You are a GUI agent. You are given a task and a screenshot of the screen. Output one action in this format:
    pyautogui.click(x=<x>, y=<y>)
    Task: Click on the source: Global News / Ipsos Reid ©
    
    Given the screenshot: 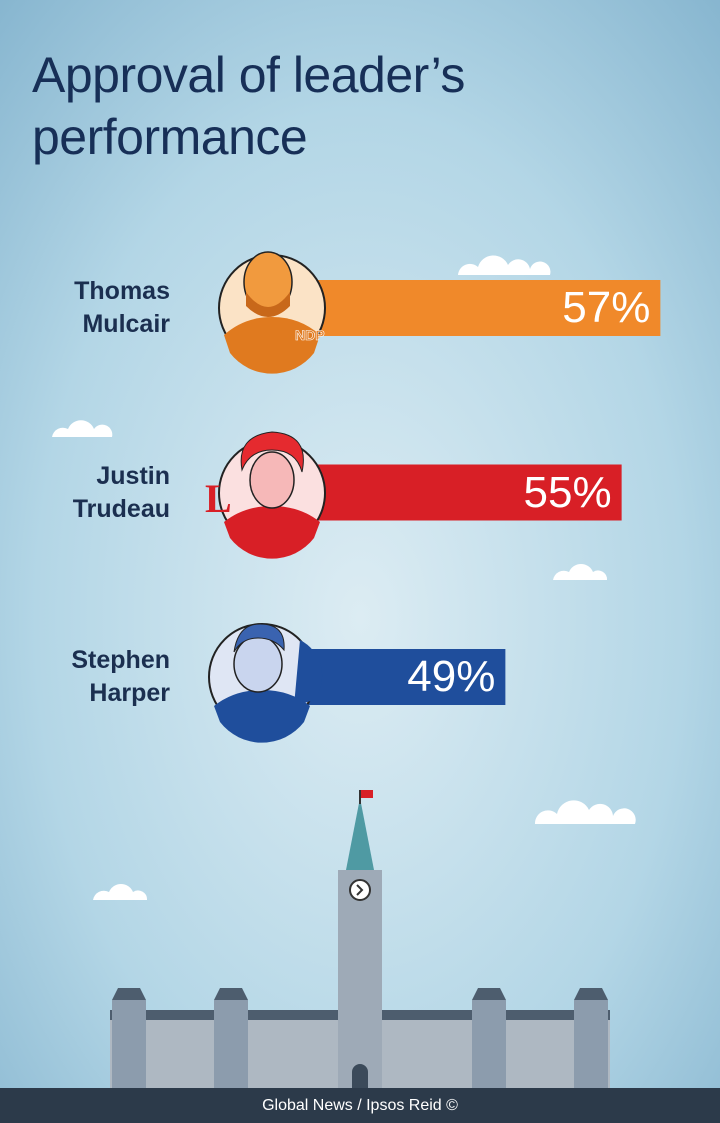 What is the action you would take?
    pyautogui.click(x=360, y=1105)
    